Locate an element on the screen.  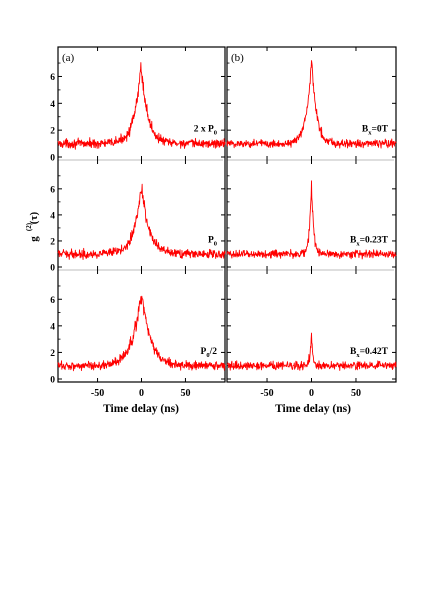
panel-label: 2 x P0 is located at coordinates (205, 131).